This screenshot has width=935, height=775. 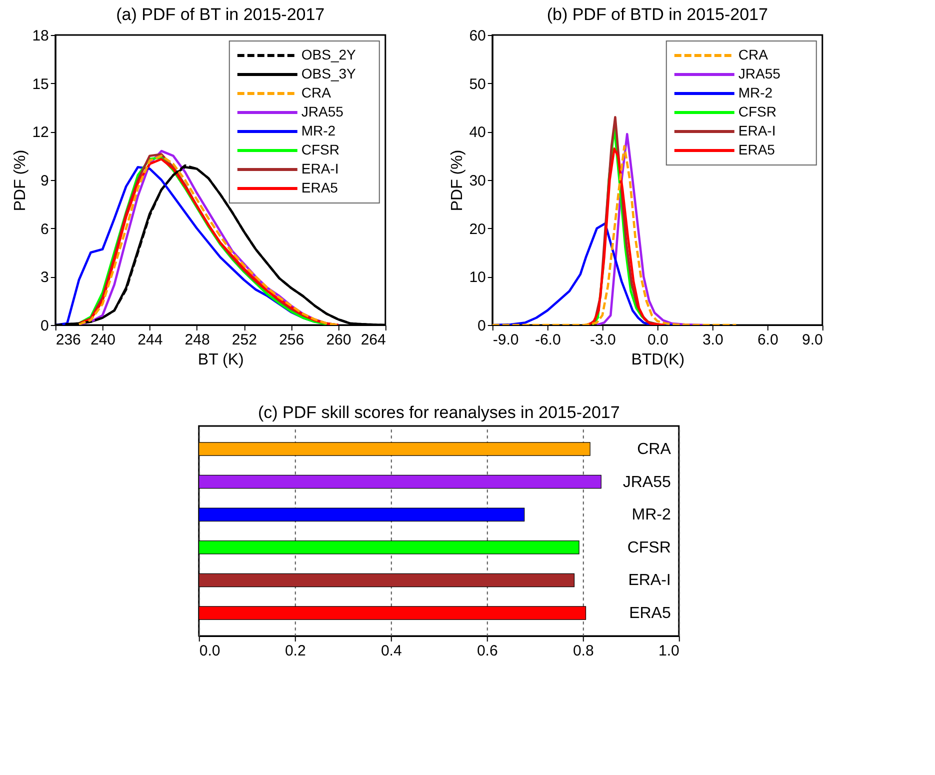 What do you see at coordinates (650, 613) in the screenshot?
I see `y-tick-label: ERA5` at bounding box center [650, 613].